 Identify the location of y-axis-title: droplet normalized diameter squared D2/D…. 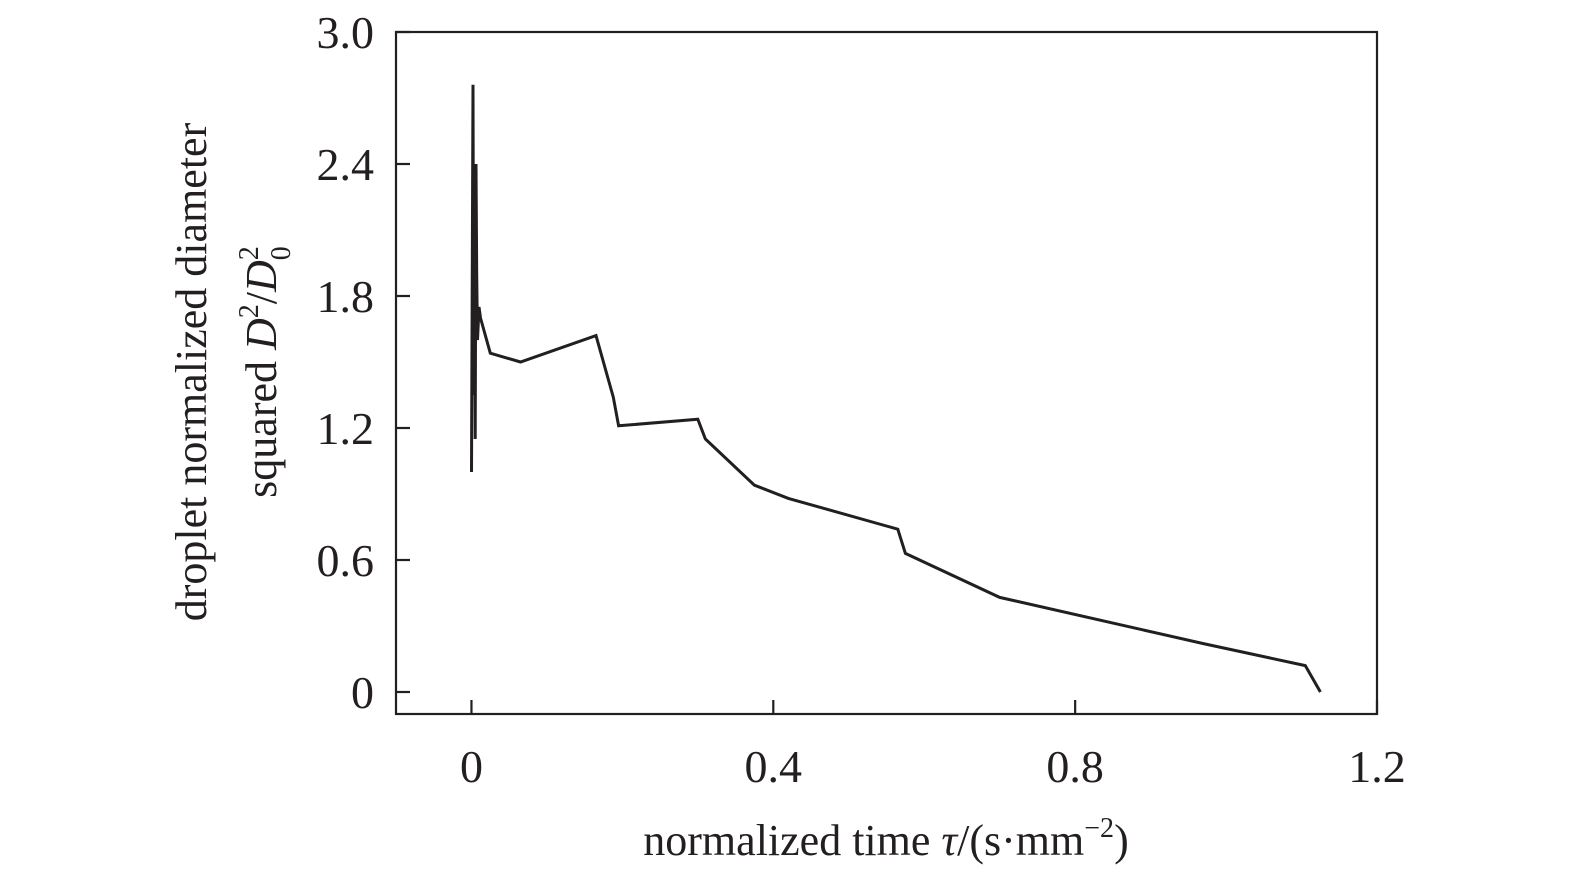
(232, 371).